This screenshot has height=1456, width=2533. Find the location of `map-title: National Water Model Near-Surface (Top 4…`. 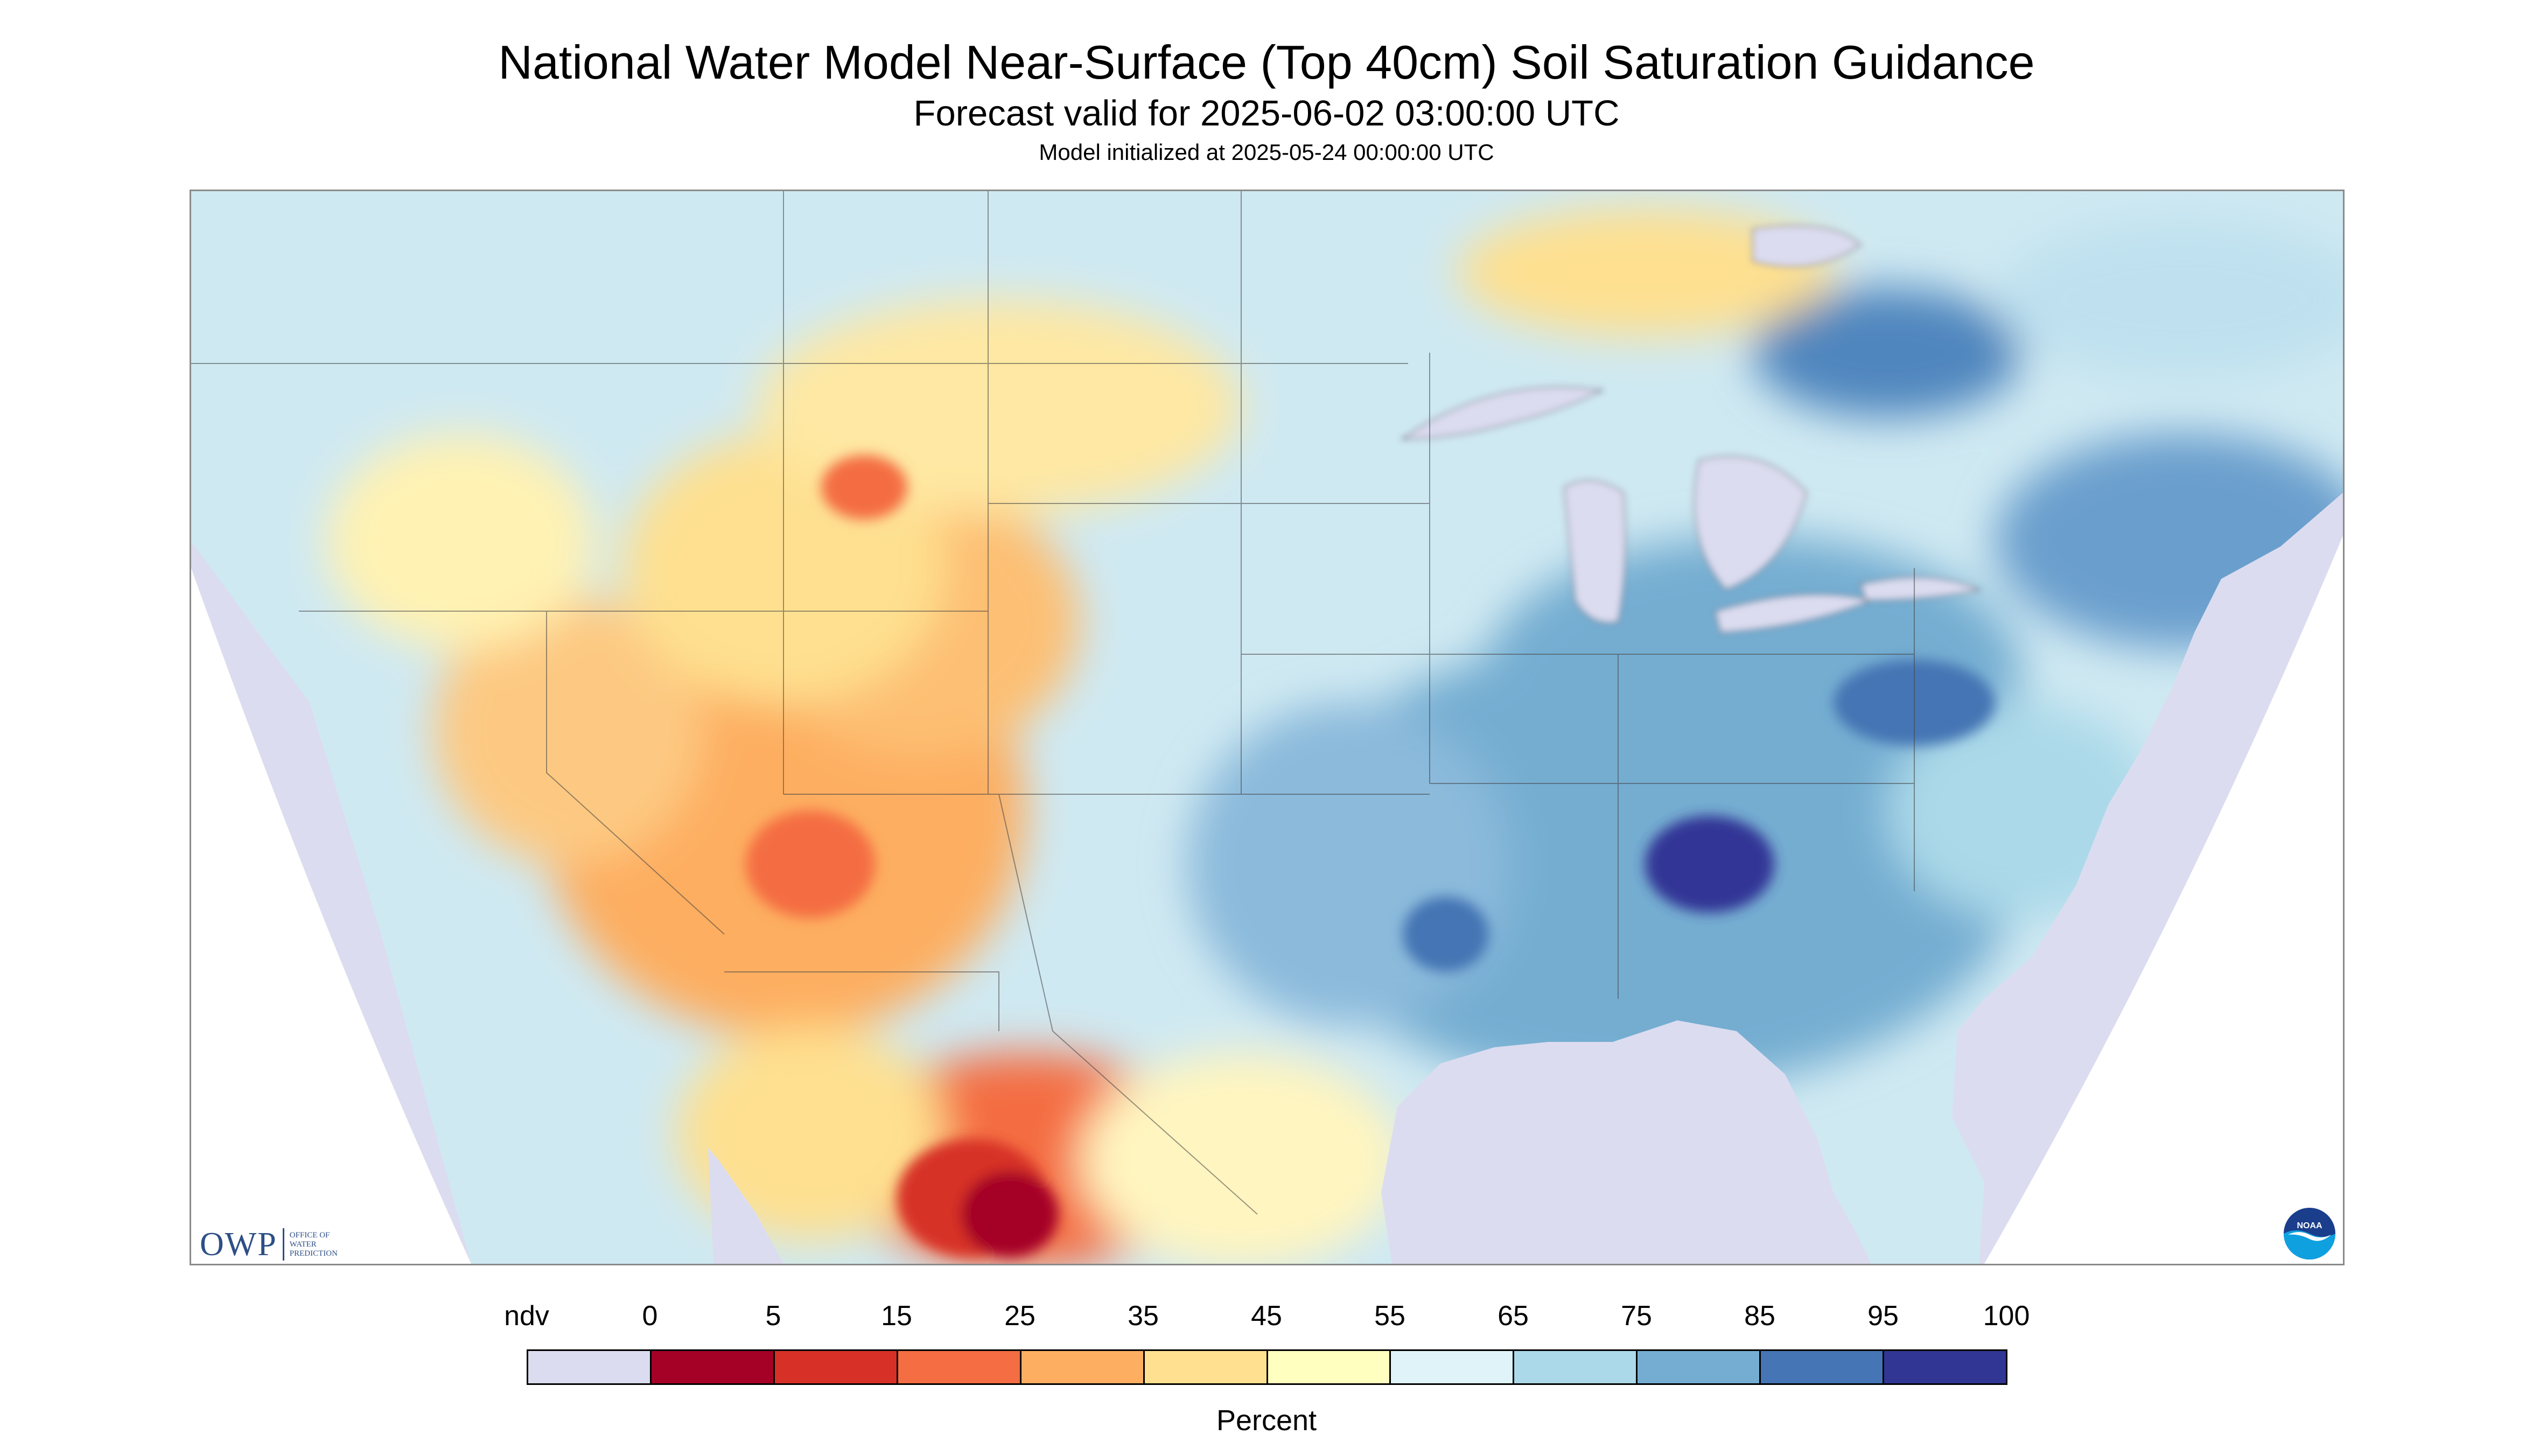

map-title: National Water Model Near-Surface (Top 4… is located at coordinates (1266, 62).